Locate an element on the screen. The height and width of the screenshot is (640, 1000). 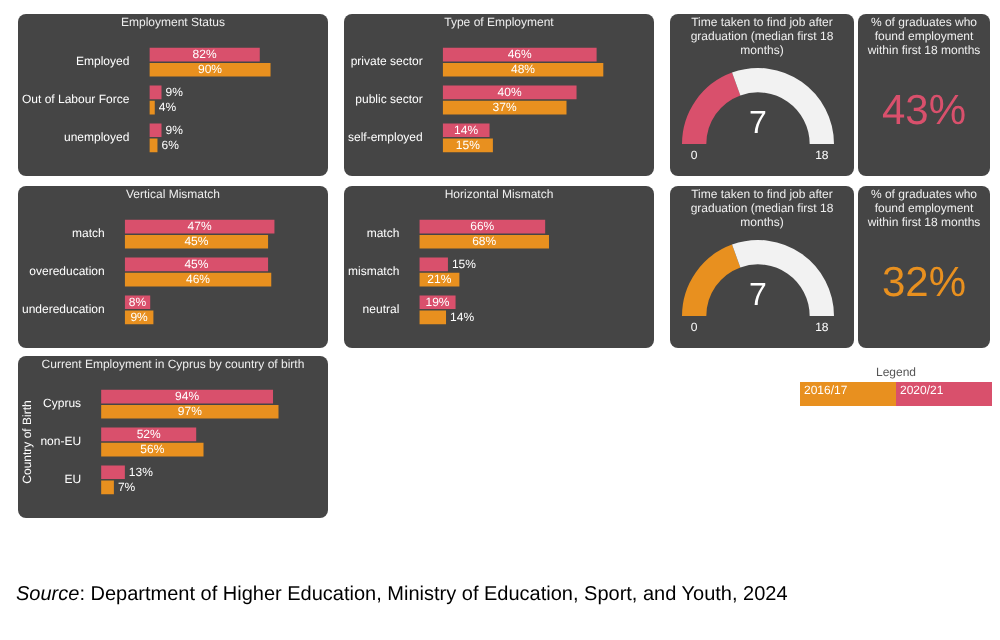
text: 43% is located at coordinates (924, 112).